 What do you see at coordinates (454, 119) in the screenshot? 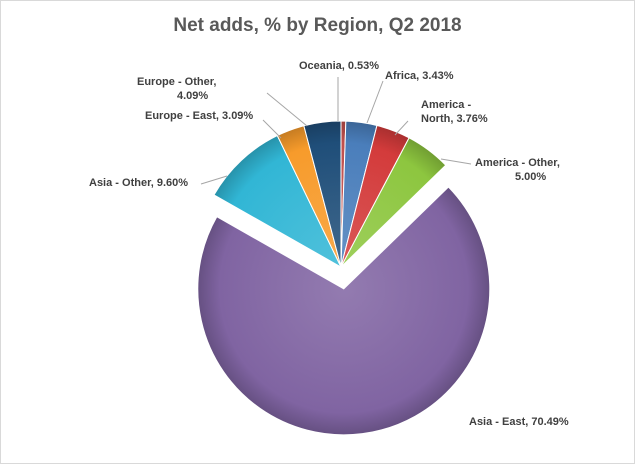
I see `data-label-line: North, 3.76%` at bounding box center [454, 119].